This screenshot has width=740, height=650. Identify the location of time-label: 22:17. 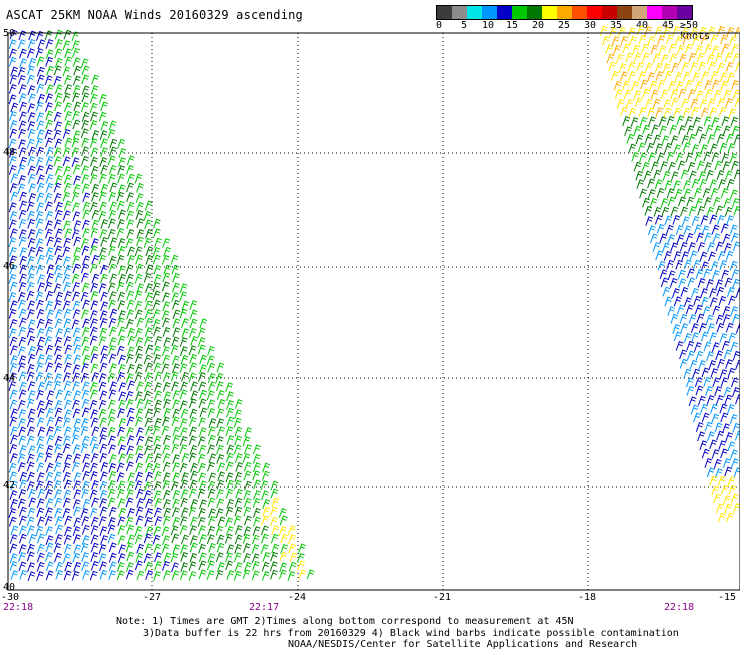
(264, 607).